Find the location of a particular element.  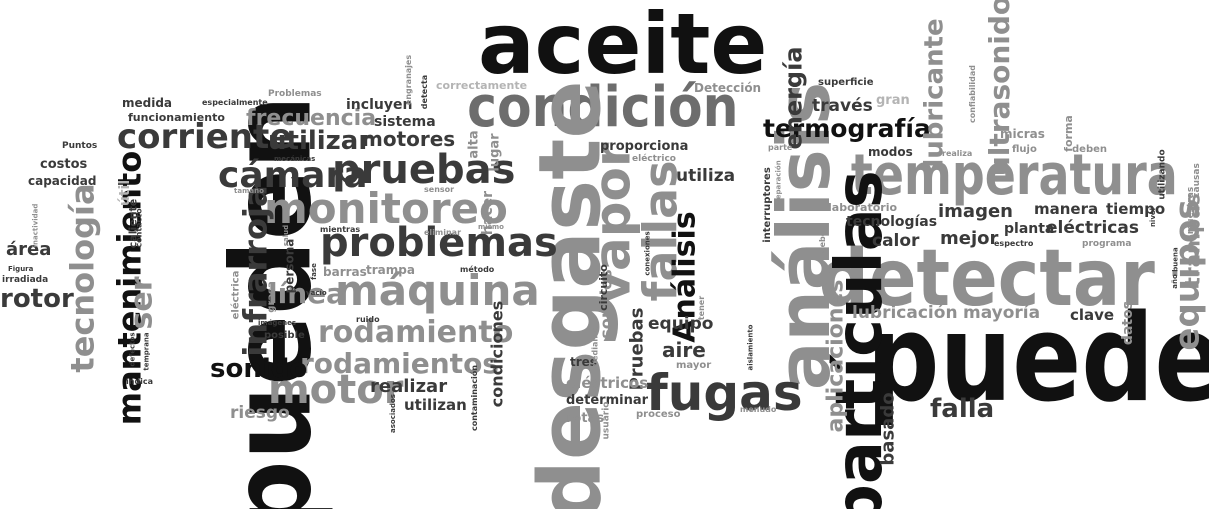

word-aplicaciones: aplicaciones is located at coordinates (836, 356).